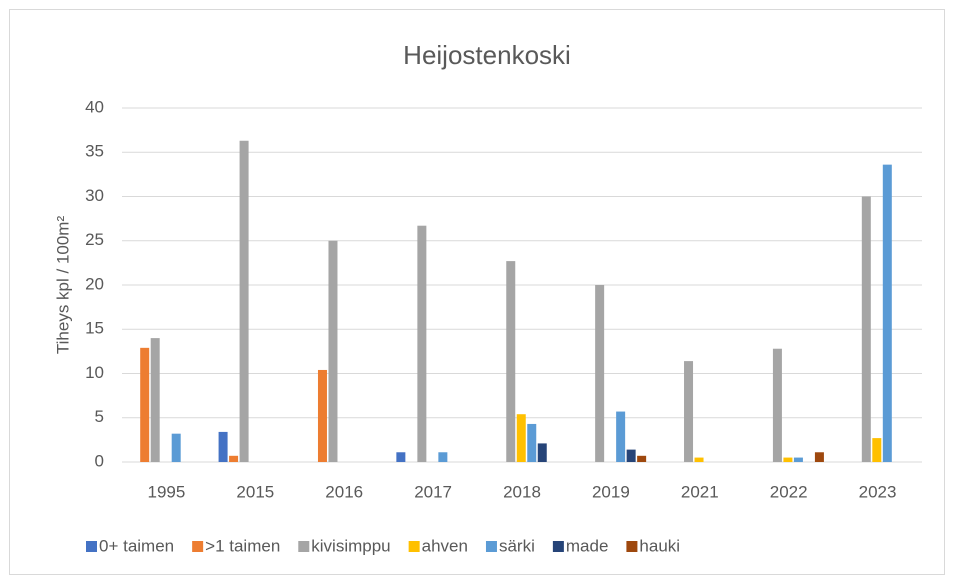  I want to click on x-tick-label: 2022, so click(789, 491).